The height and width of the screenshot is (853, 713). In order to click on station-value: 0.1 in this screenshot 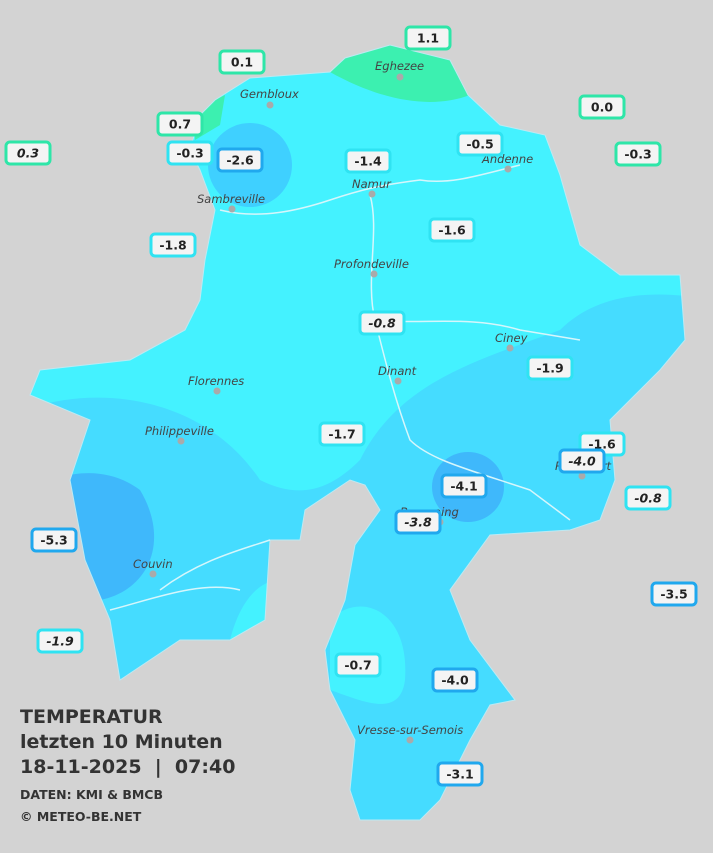, I will do `click(242, 62)`.